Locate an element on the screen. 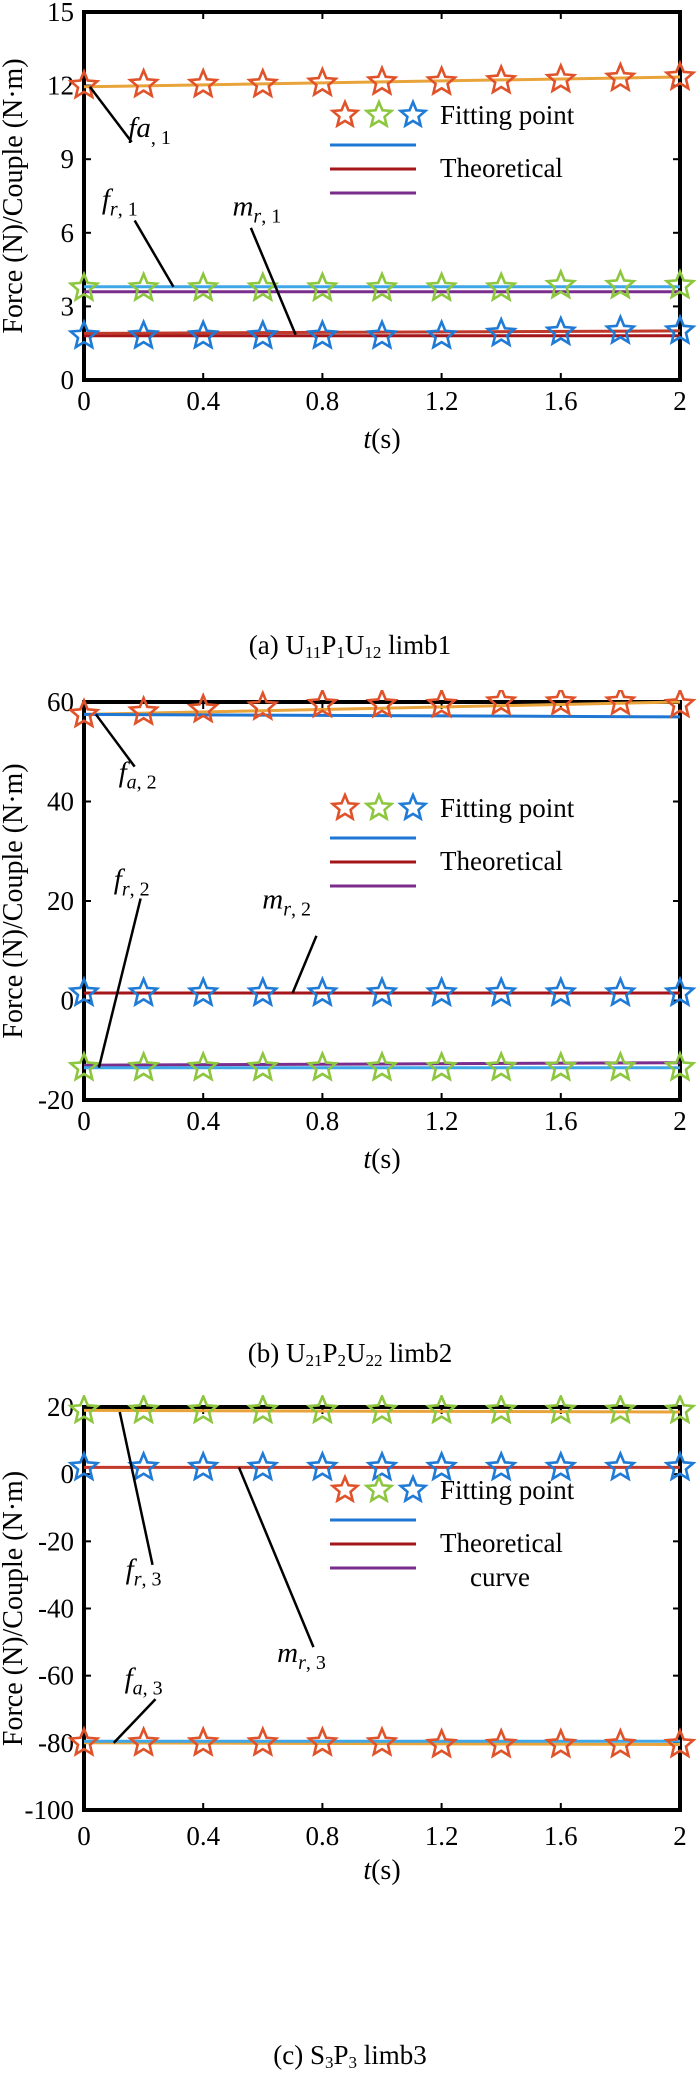  annotation-label: fr, 3 is located at coordinates (144, 1571).